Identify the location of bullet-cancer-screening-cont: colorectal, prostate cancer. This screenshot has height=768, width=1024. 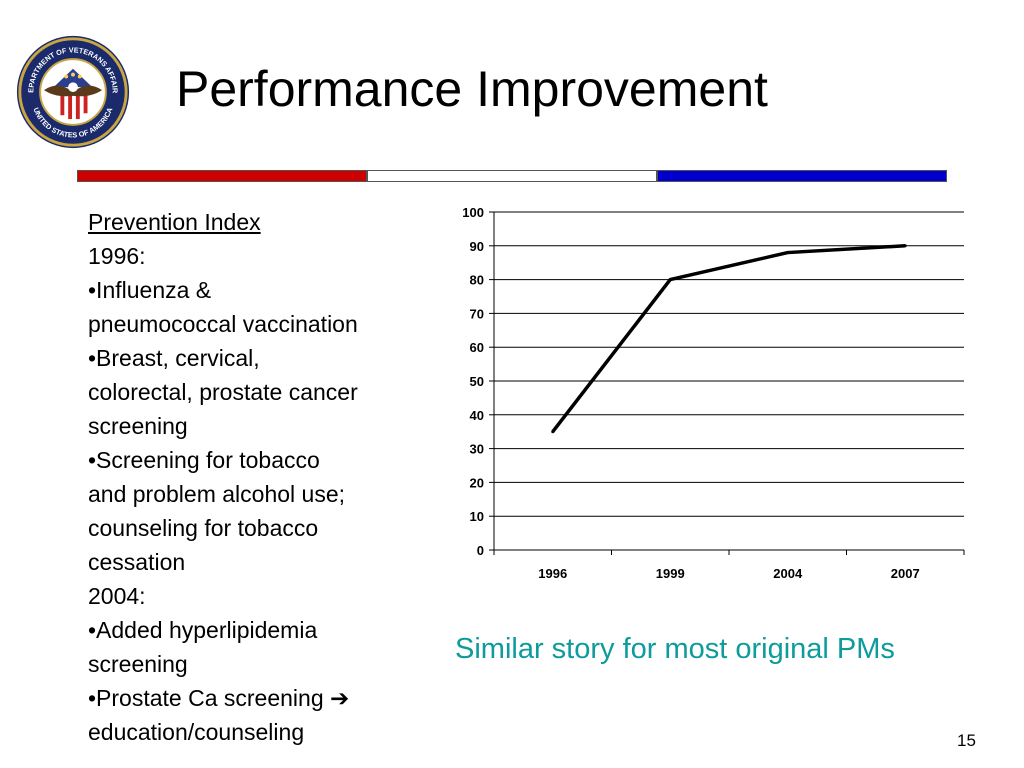
(223, 392).